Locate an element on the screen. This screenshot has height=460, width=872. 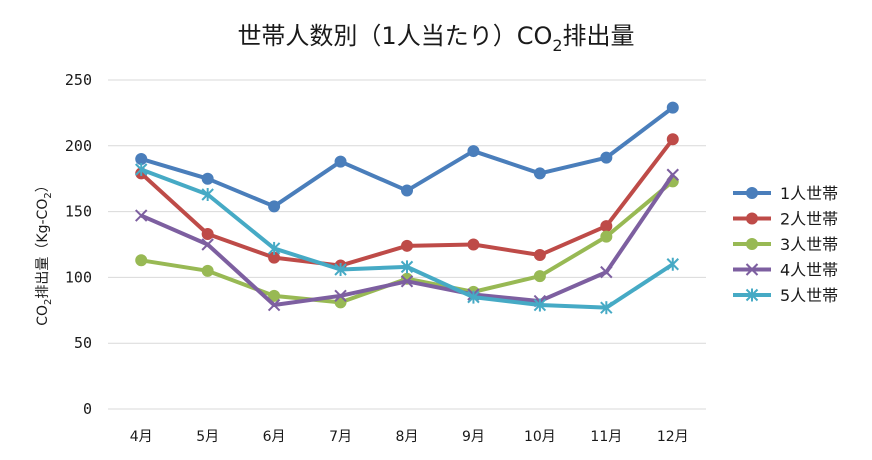
y-tick-label: 200 is located at coordinates (78, 146).